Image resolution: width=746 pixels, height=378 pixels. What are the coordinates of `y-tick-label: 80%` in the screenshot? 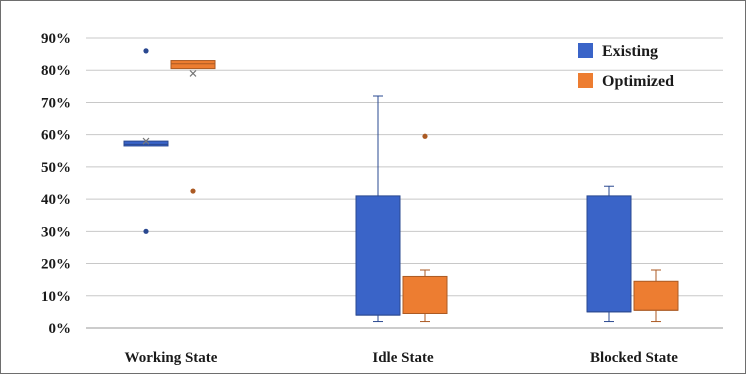 It's located at (56, 71).